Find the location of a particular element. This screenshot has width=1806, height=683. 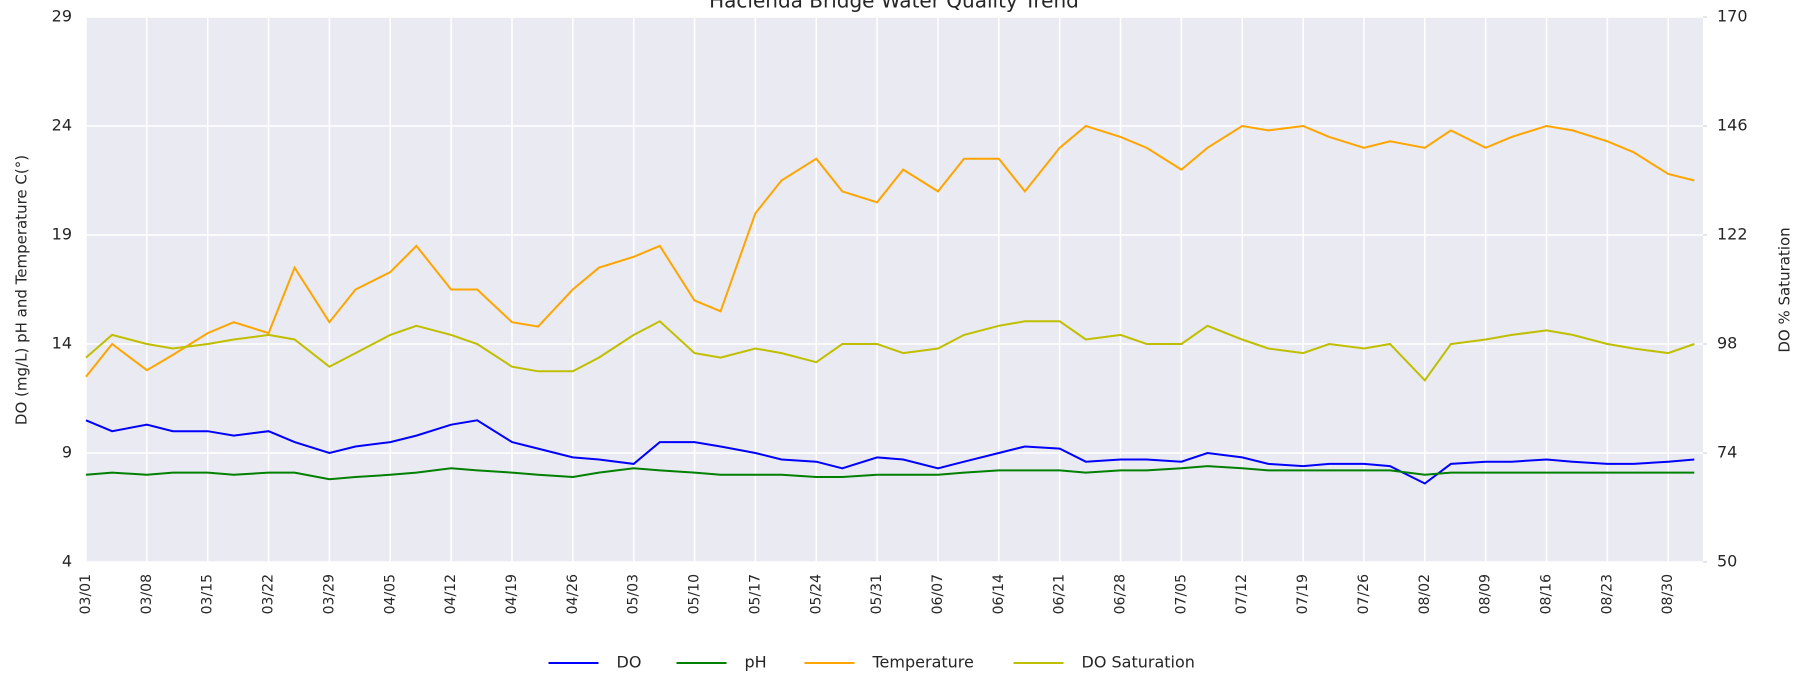

chart-title: Hacienda Bridge Water Quality Trend is located at coordinates (894, 6).